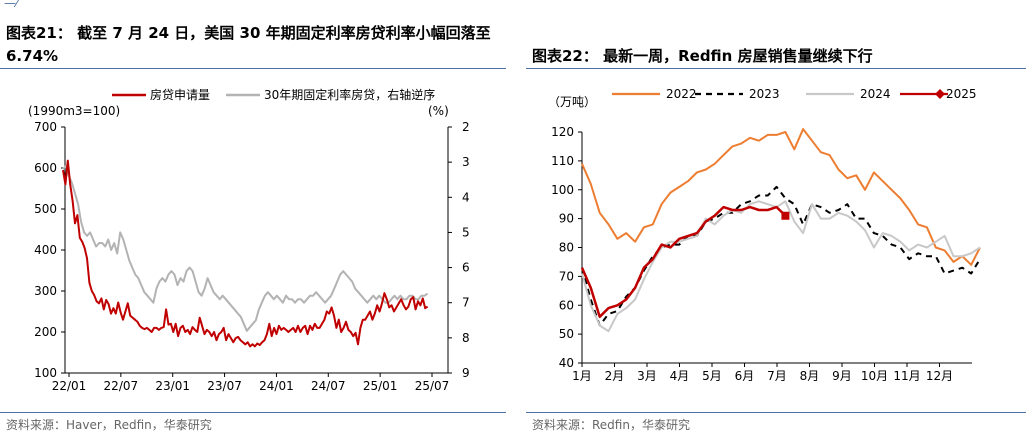  Describe the element at coordinates (253, 412) in the screenshot. I see `left-source-rule` at that location.